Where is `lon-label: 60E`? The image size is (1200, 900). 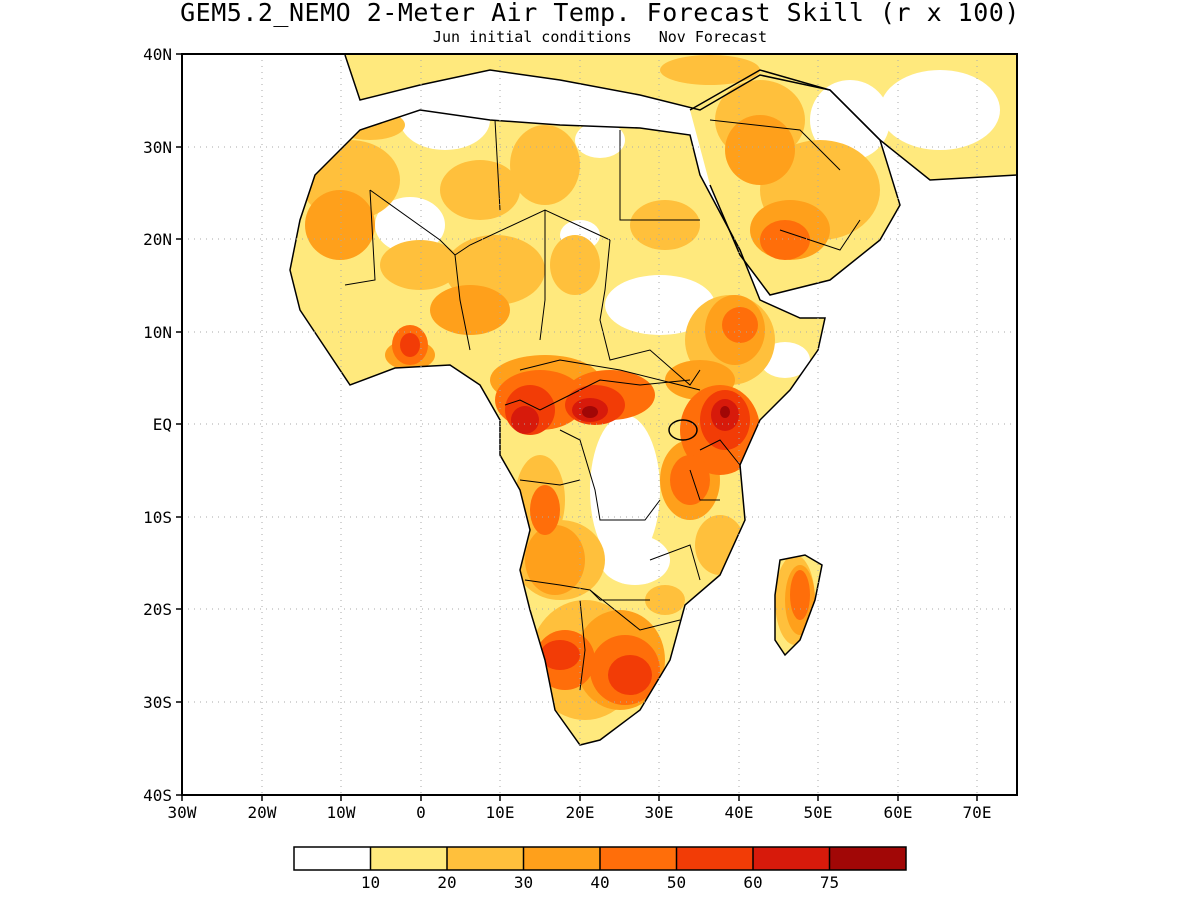
lon-label: 60E is located at coordinates (898, 812).